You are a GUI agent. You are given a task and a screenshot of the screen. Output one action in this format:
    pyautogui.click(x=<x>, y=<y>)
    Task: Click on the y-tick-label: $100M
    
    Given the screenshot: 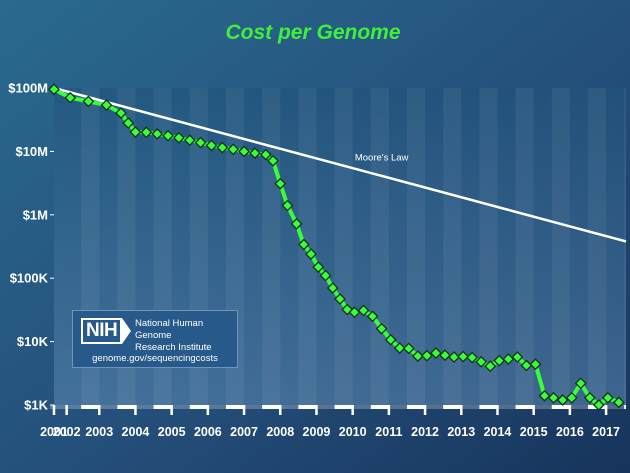 What is the action you would take?
    pyautogui.click(x=28, y=88)
    